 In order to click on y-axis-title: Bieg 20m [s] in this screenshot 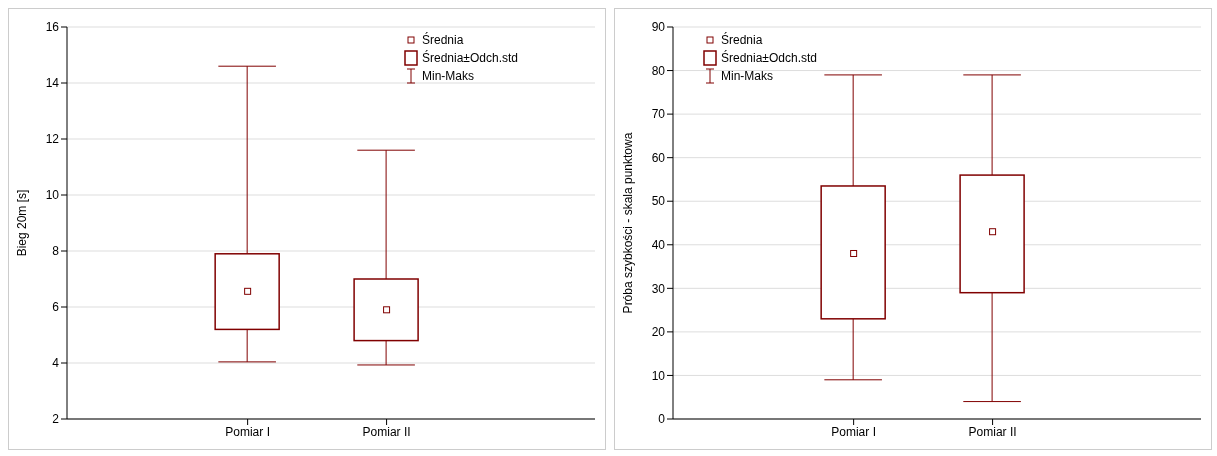, I will do `click(22, 223)`.